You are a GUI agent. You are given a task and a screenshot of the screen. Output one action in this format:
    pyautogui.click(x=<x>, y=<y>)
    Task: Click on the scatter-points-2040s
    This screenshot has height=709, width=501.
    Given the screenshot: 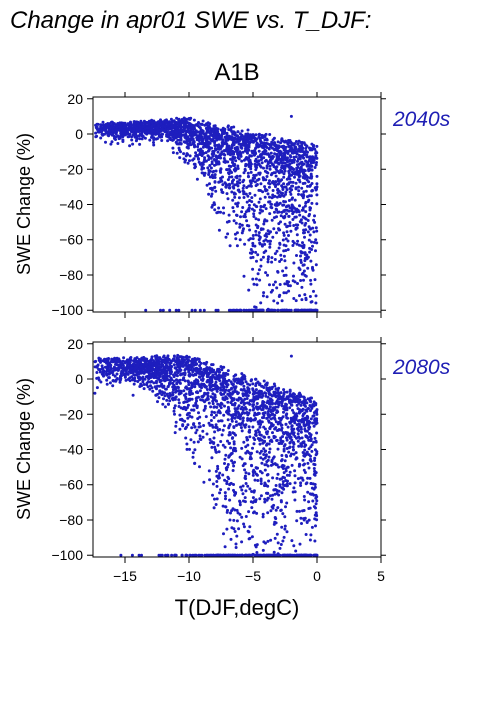 What is the action you would take?
    pyautogui.click(x=206, y=213)
    